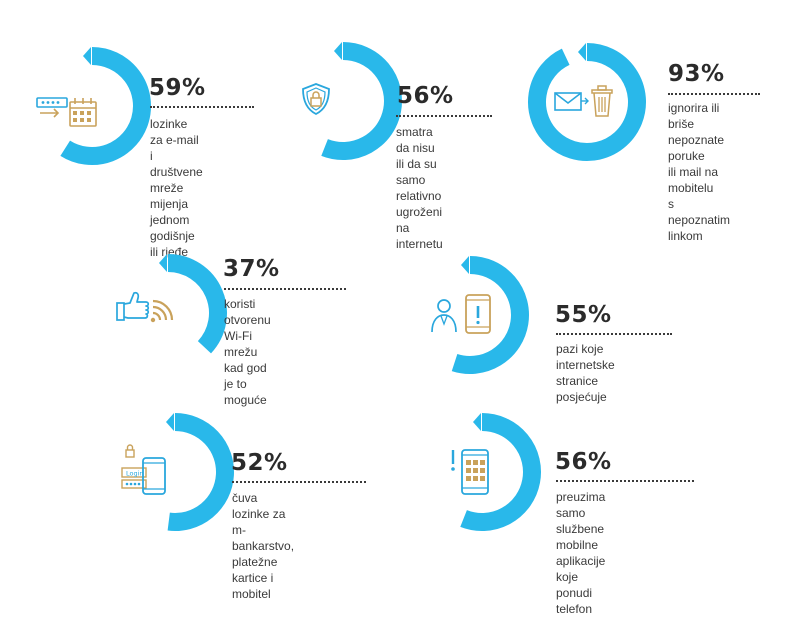  Describe the element at coordinates (259, 463) in the screenshot. I see `percentage-value: 52%` at that location.